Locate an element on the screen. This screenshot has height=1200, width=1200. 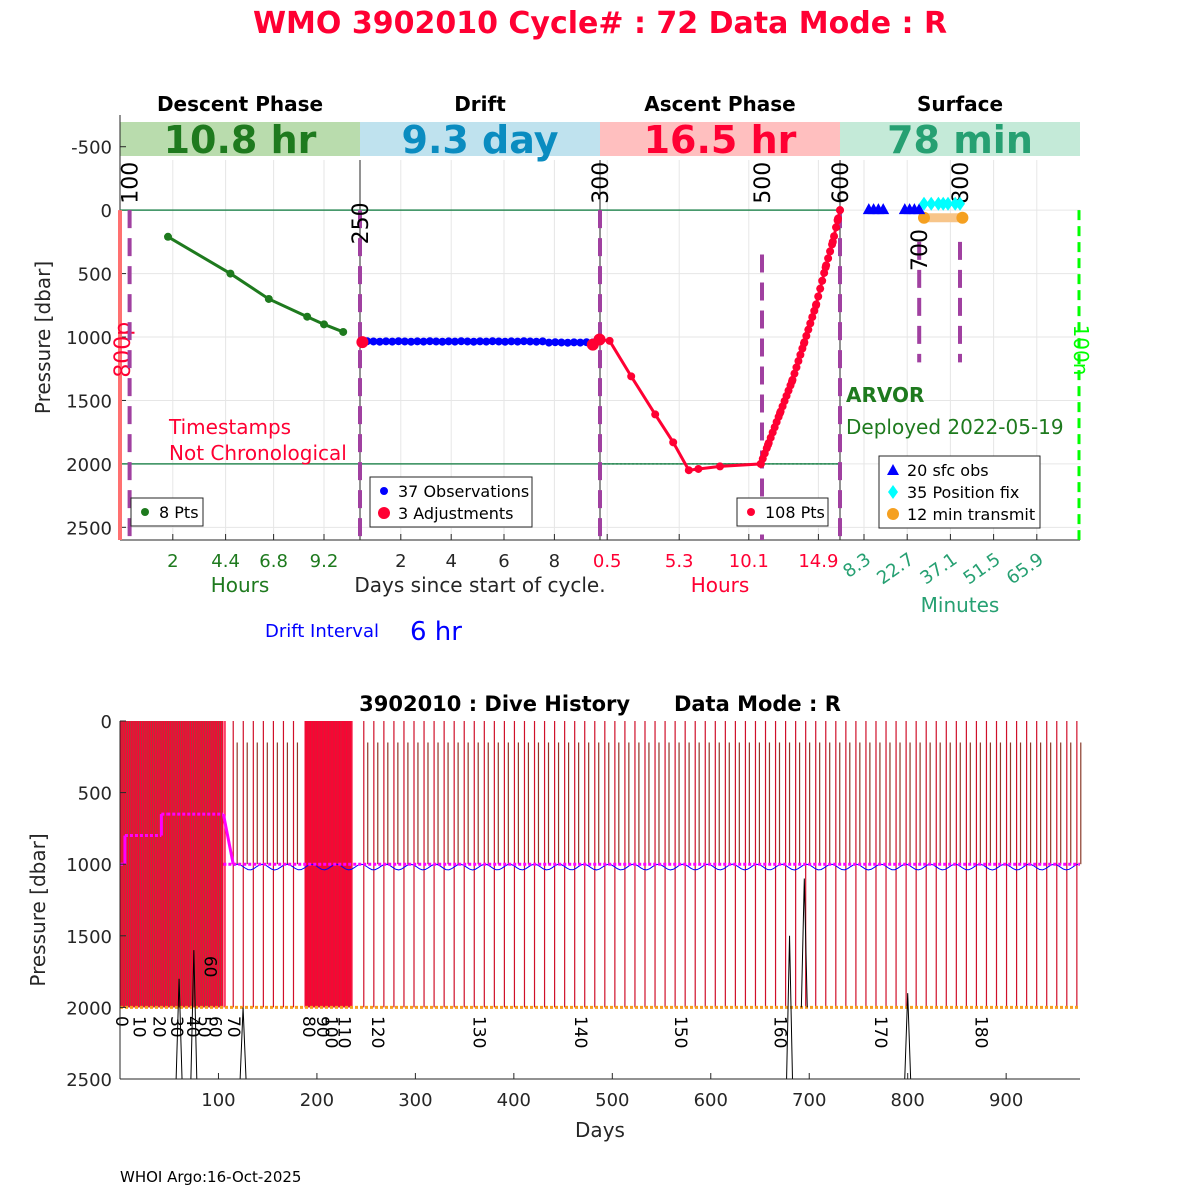
legend-label: 20 sfc obs is located at coordinates (948, 470).